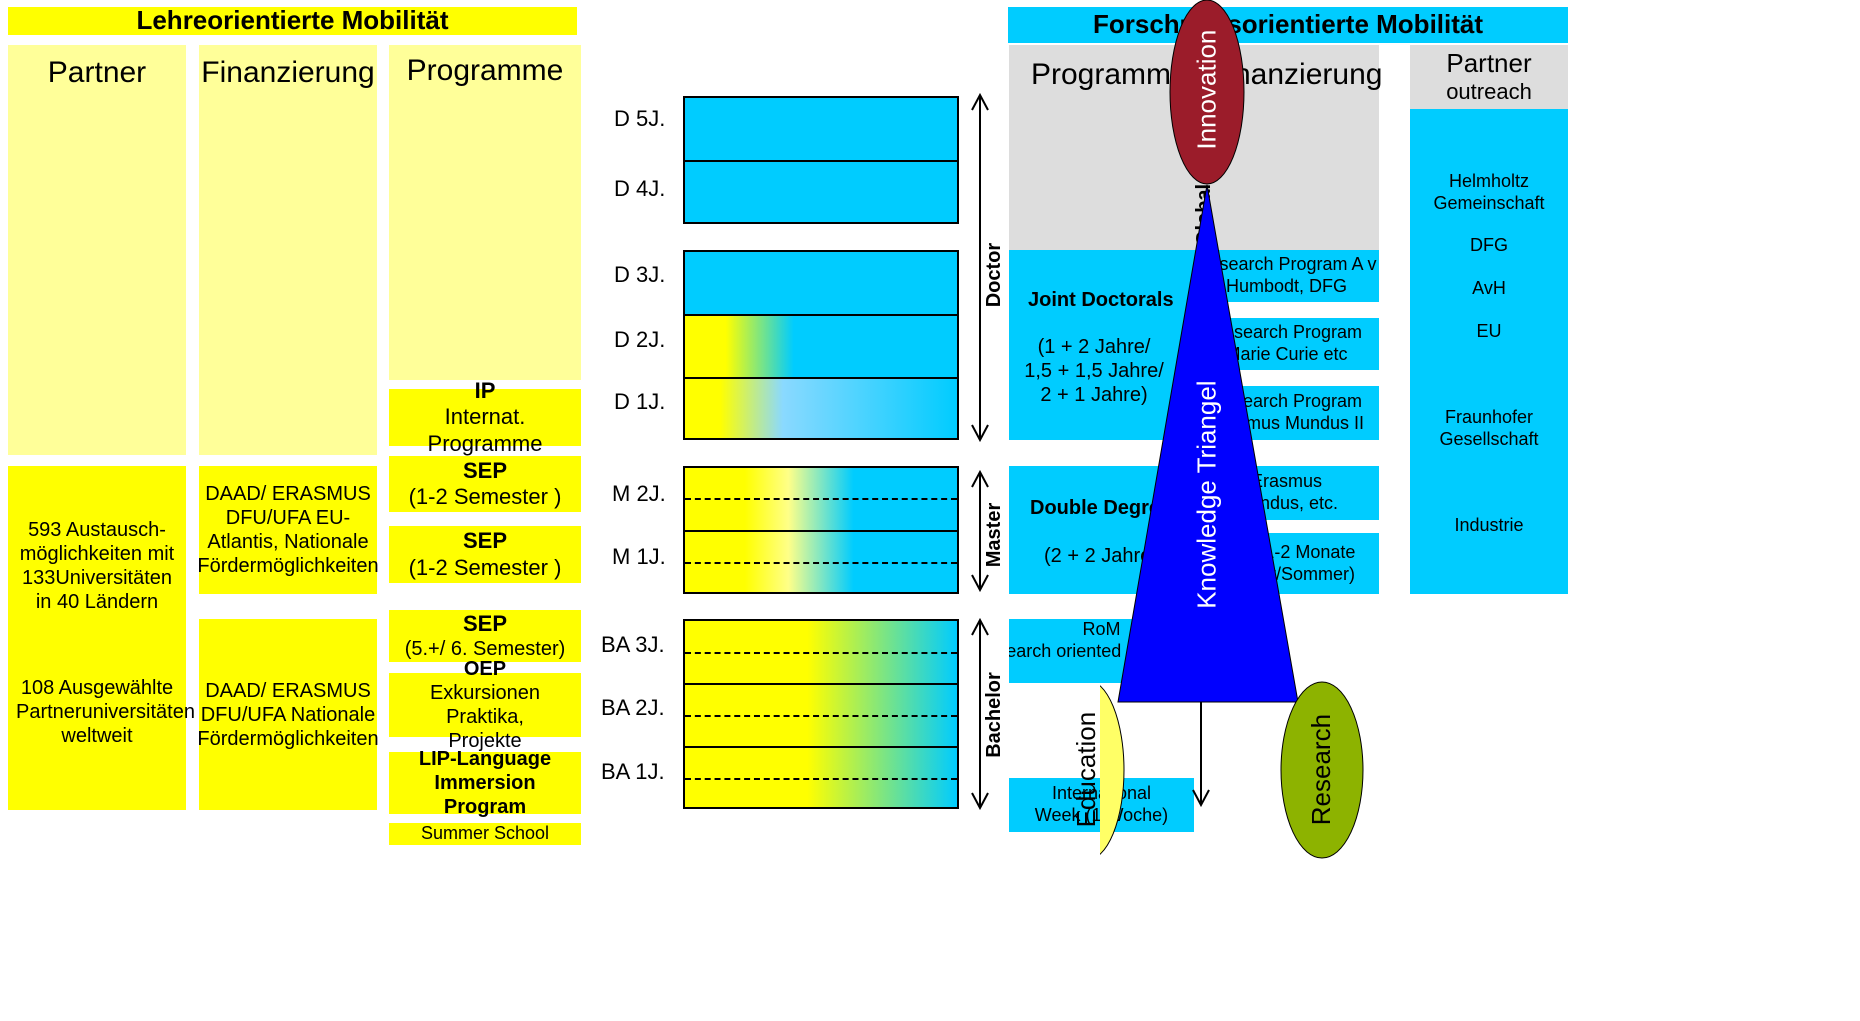  What do you see at coordinates (640, 401) in the screenshot?
I see `year-label: D 1J.` at bounding box center [640, 401].